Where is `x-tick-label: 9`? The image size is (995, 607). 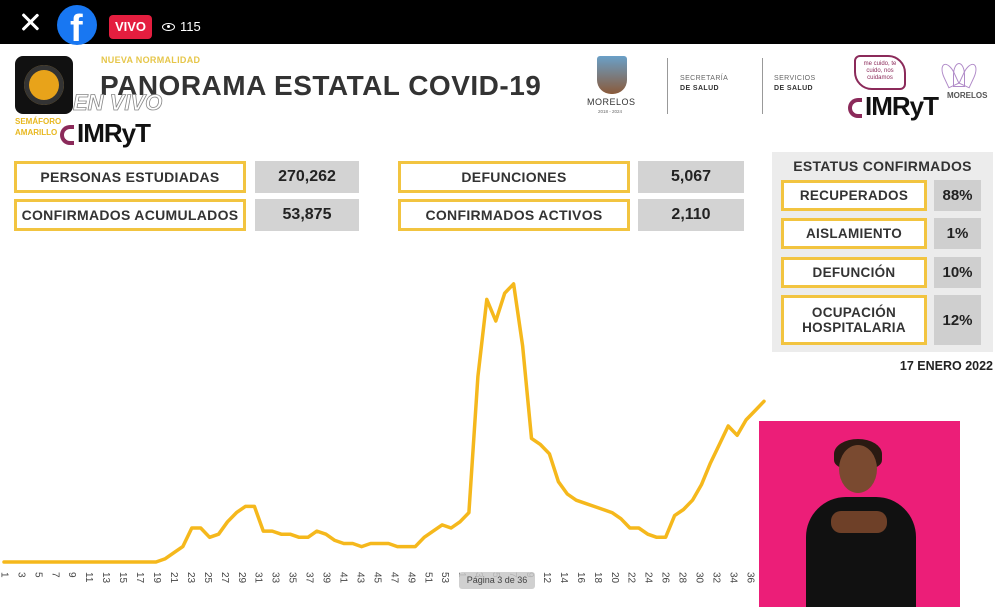
x-tick-label: 9 is located at coordinates (71, 575).